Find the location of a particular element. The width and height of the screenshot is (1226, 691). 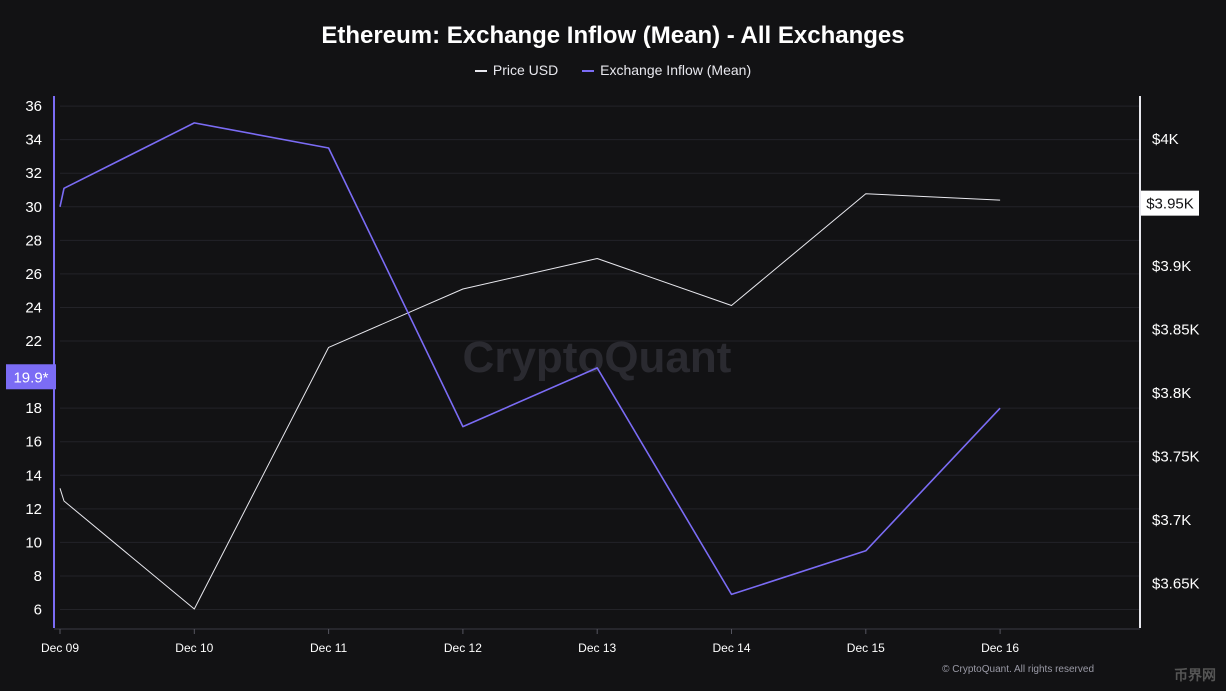

legend-item-price: Price USD is located at coordinates (516, 70).